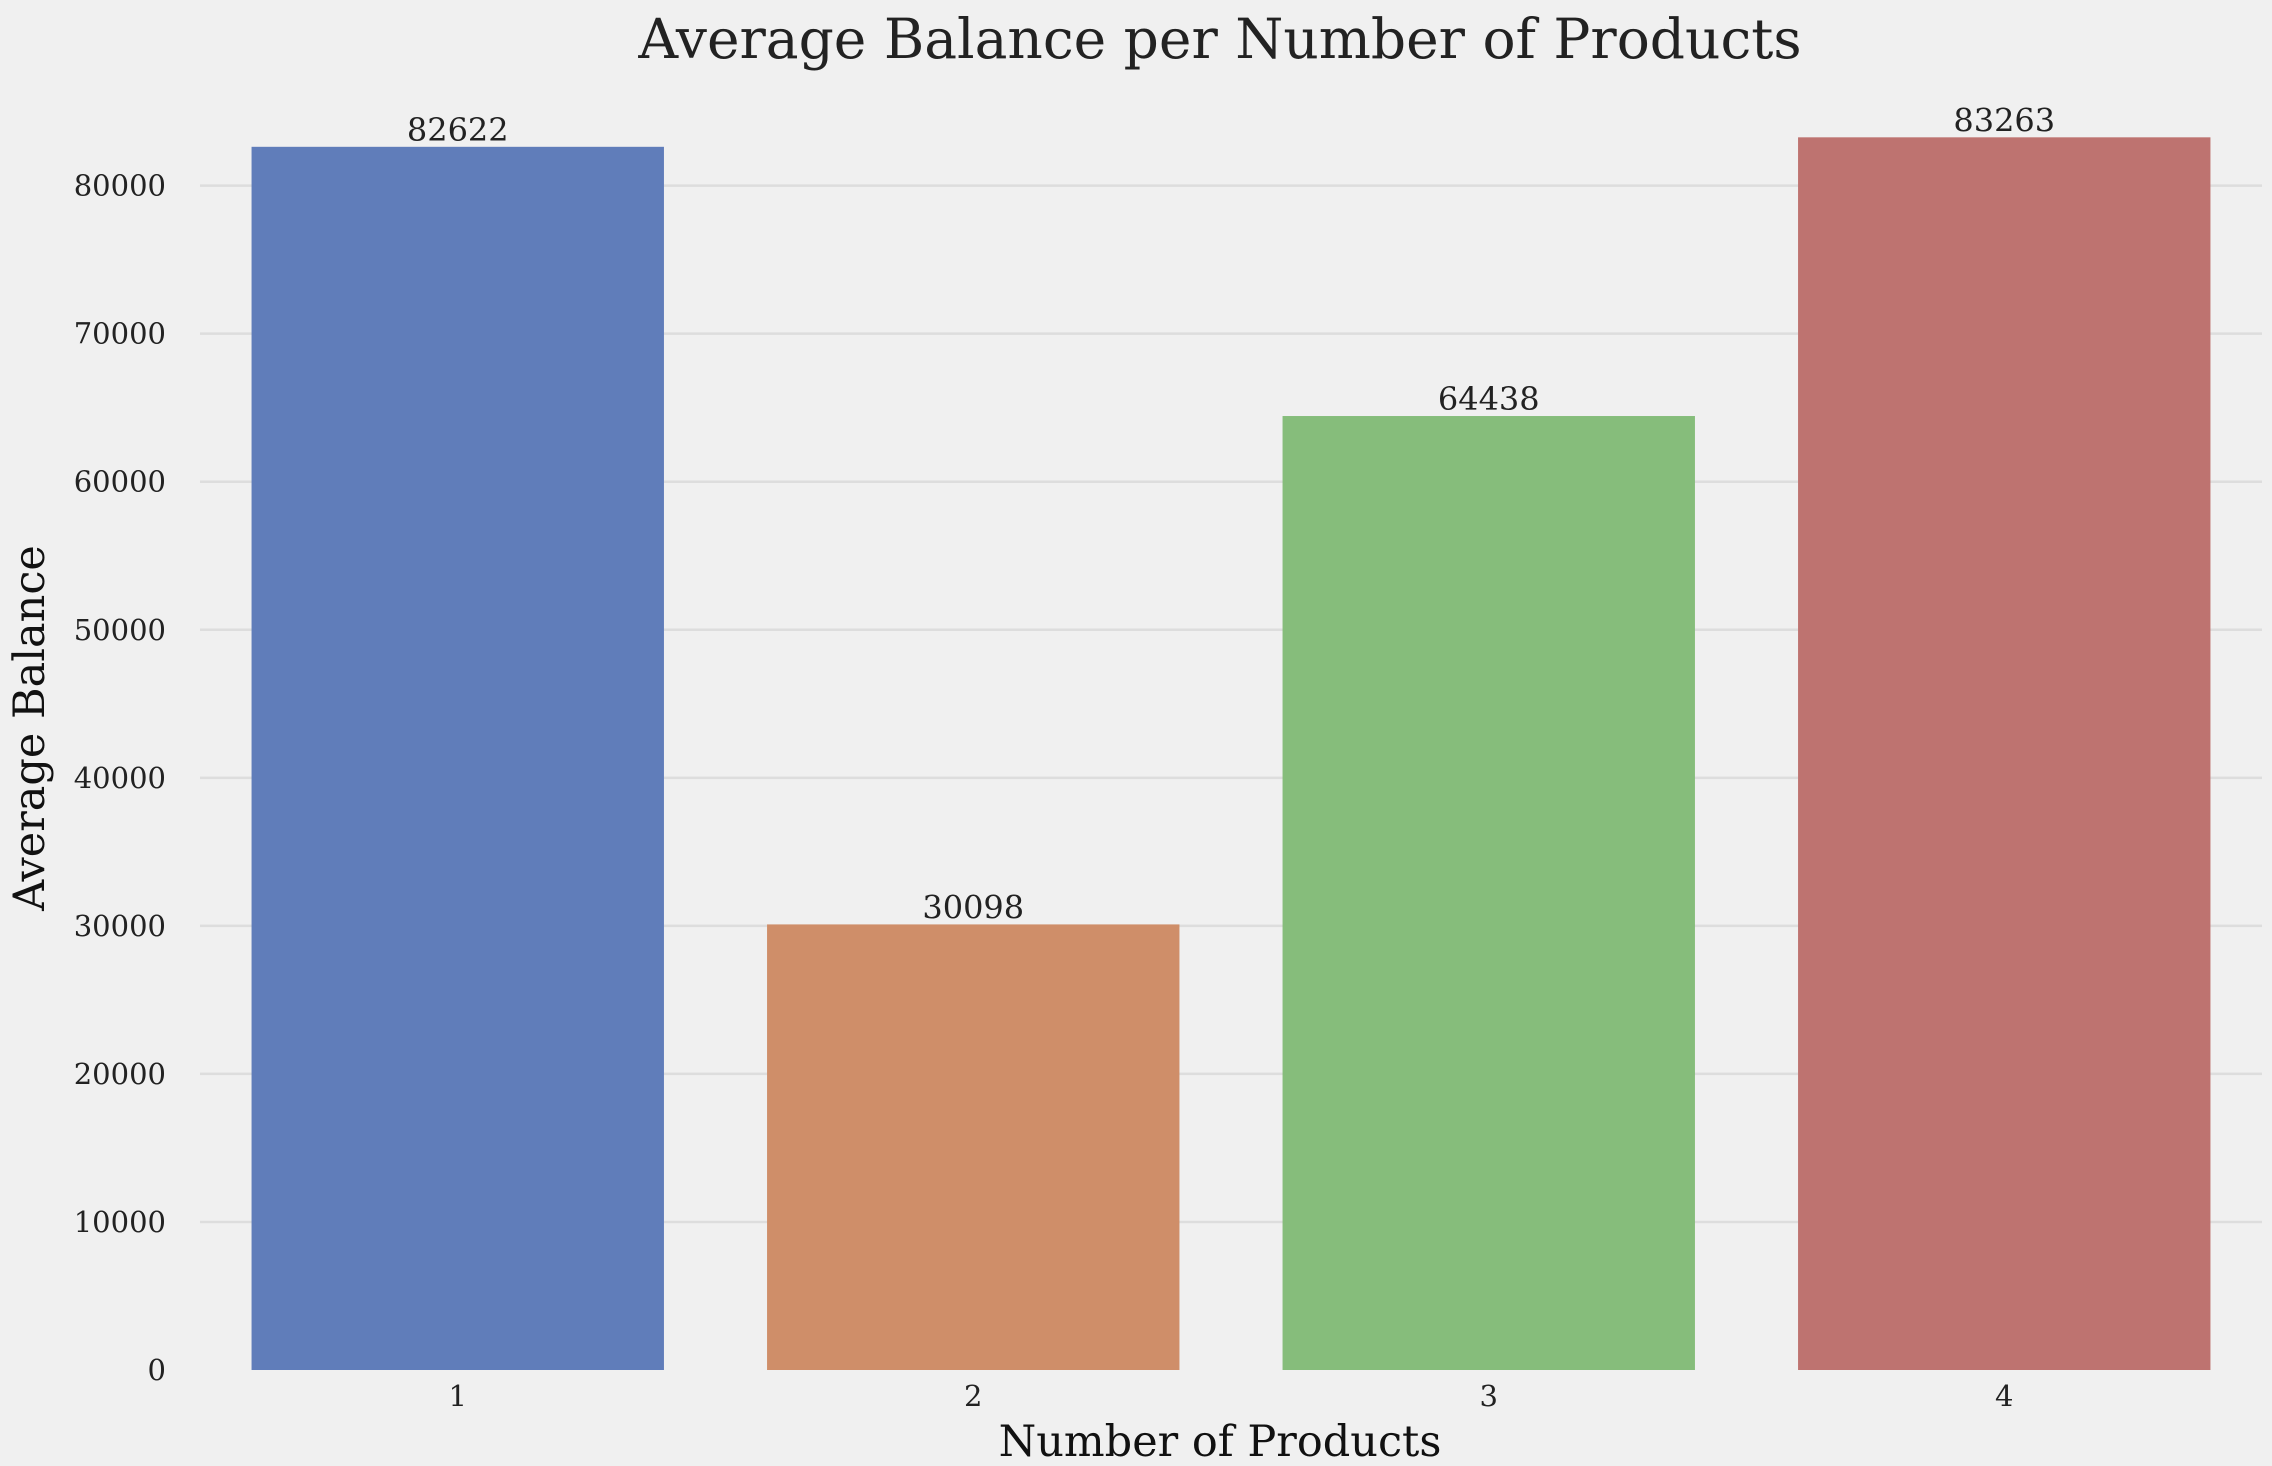 This screenshot has height=1466, width=2272. I want to click on data-label-4: 83263, so click(2004, 120).